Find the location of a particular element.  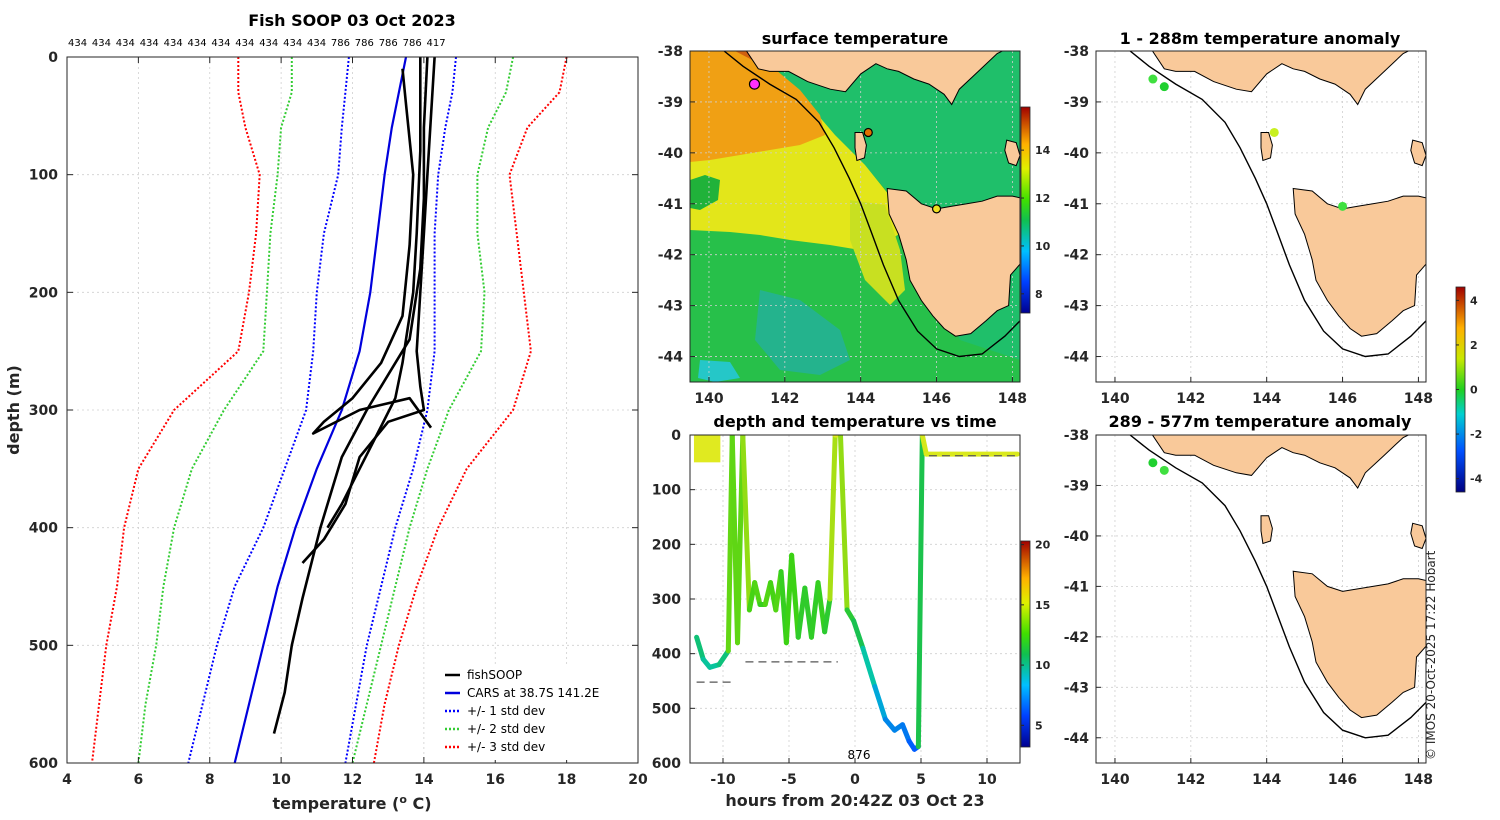

sst-mixed-patch is located at coordinates (877, 252).